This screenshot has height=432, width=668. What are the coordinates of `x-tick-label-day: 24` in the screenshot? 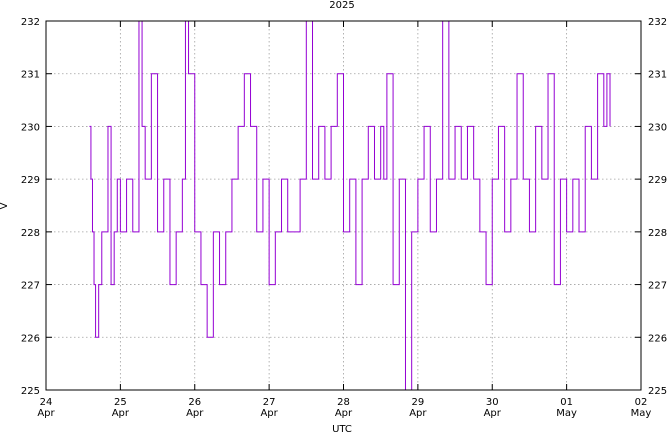 It's located at (46, 402).